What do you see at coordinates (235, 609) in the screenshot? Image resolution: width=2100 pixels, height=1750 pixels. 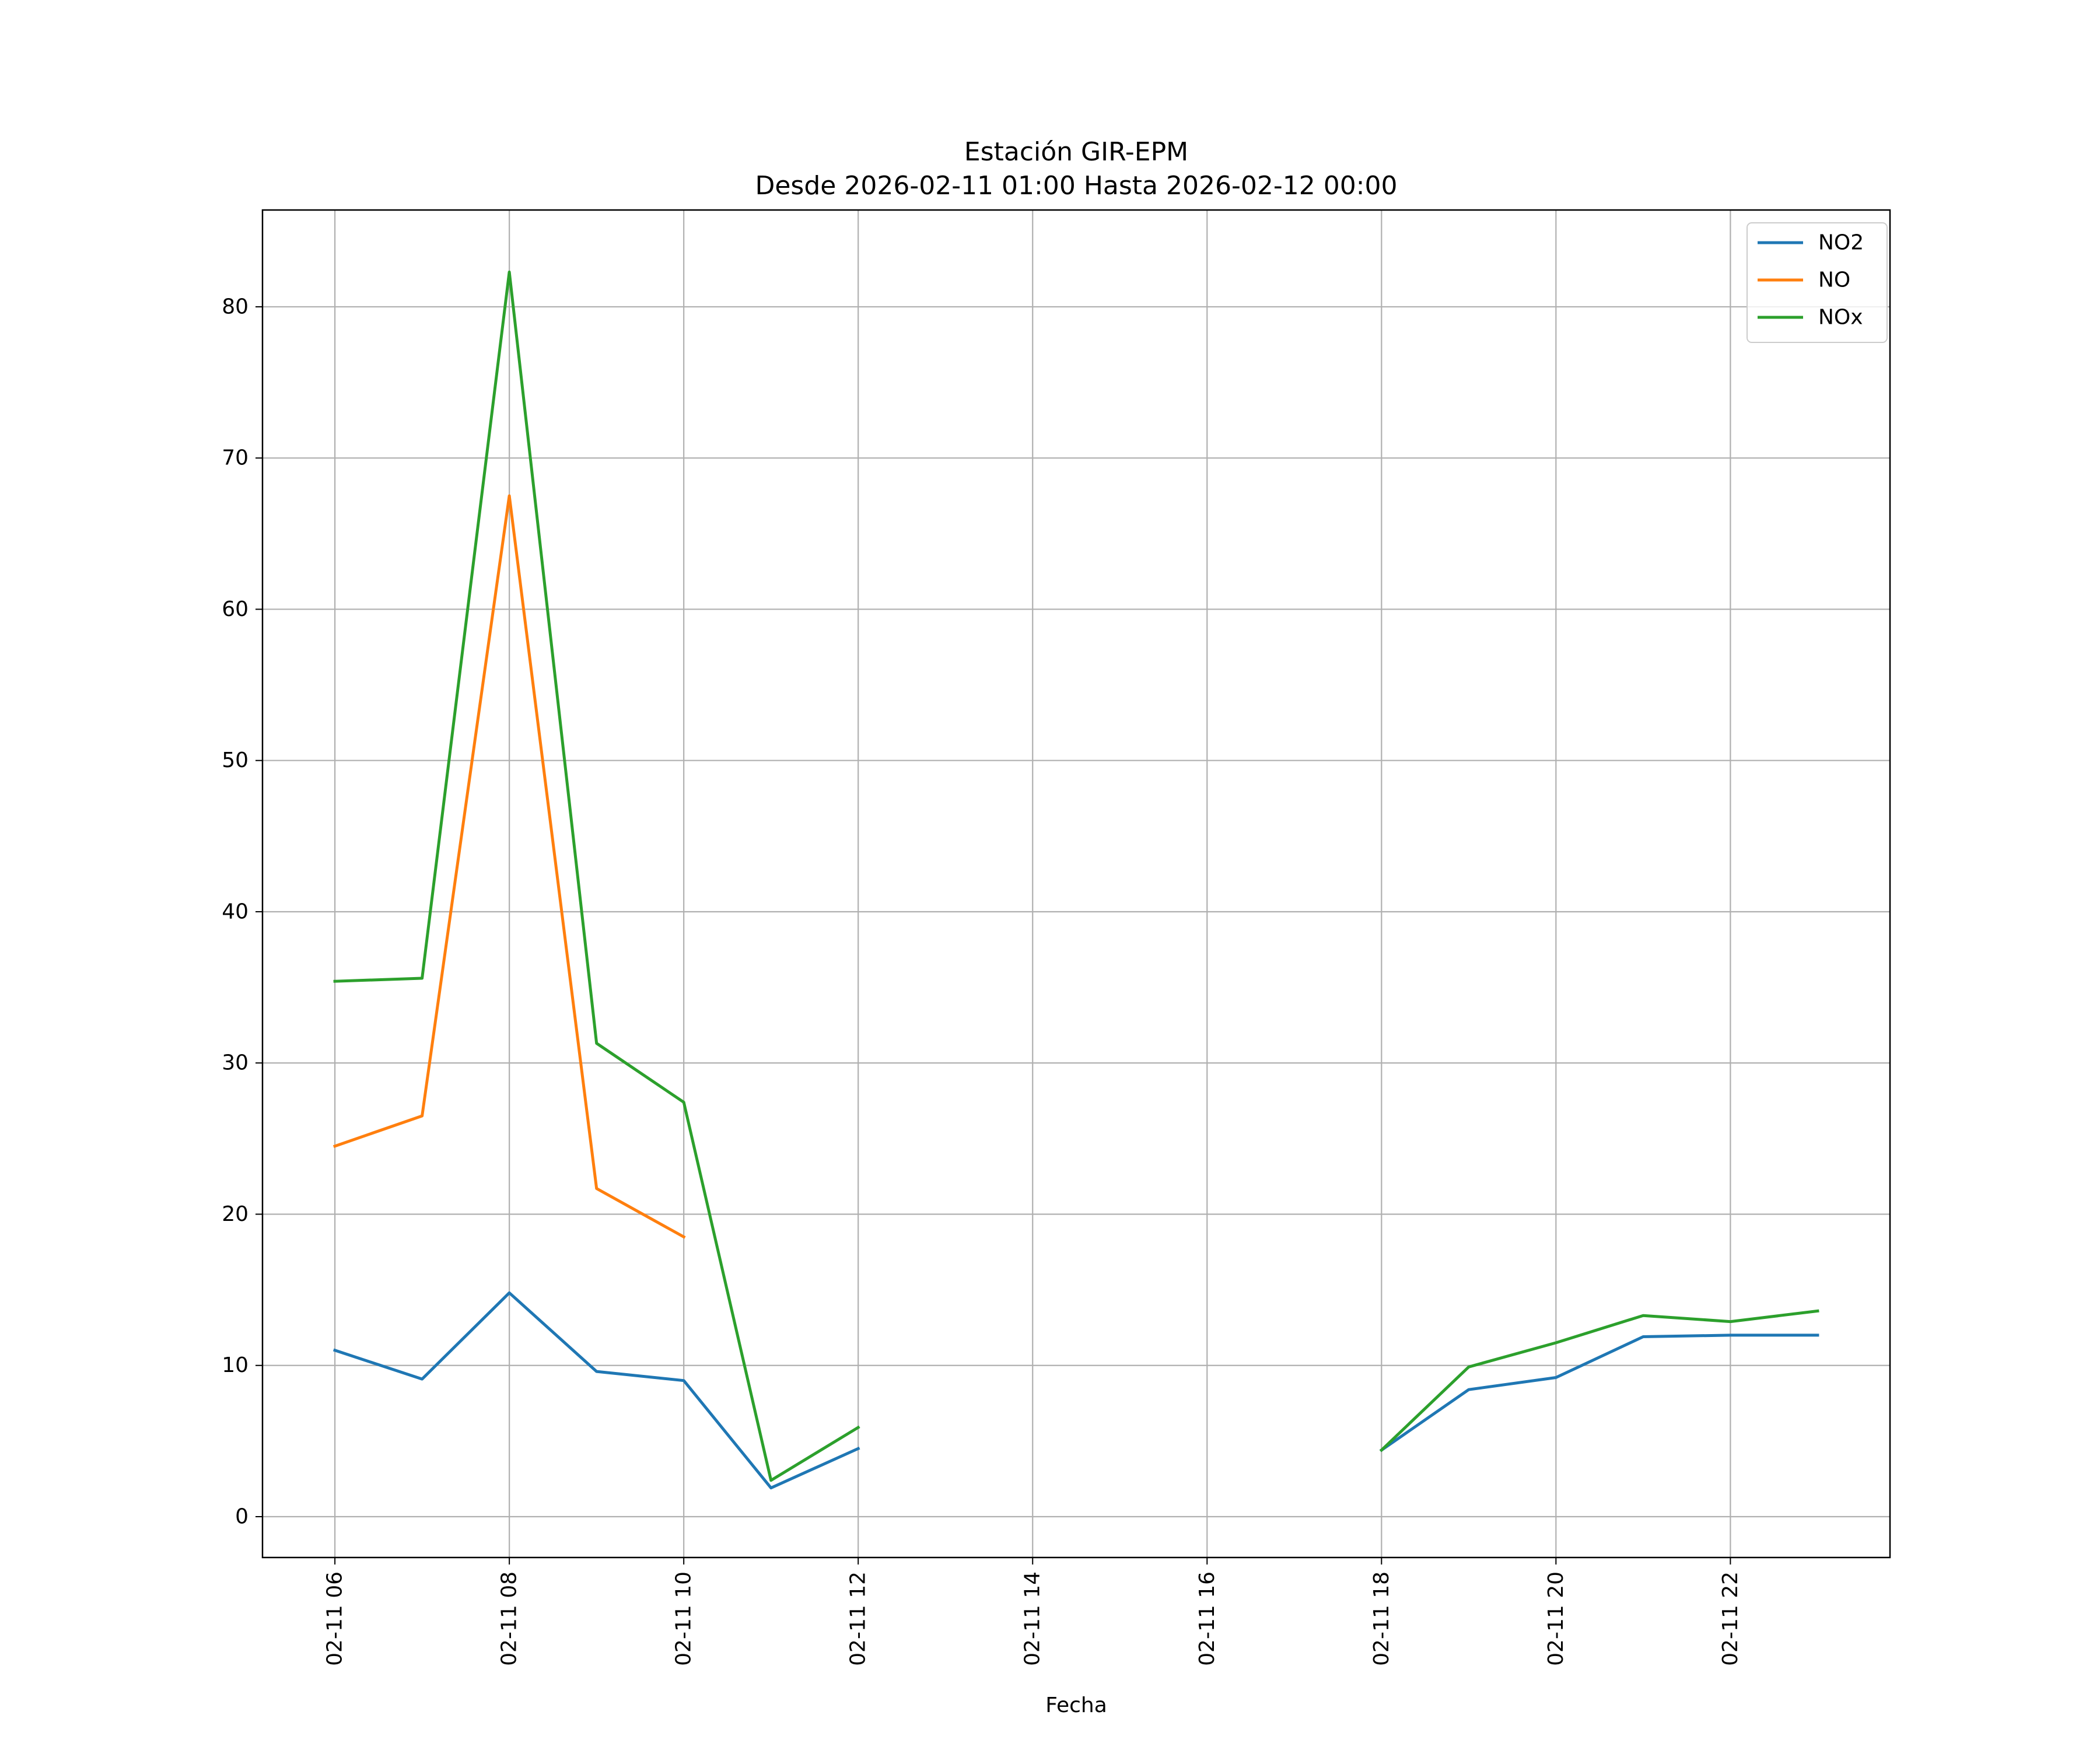 I see `y-tick-label: 60` at bounding box center [235, 609].